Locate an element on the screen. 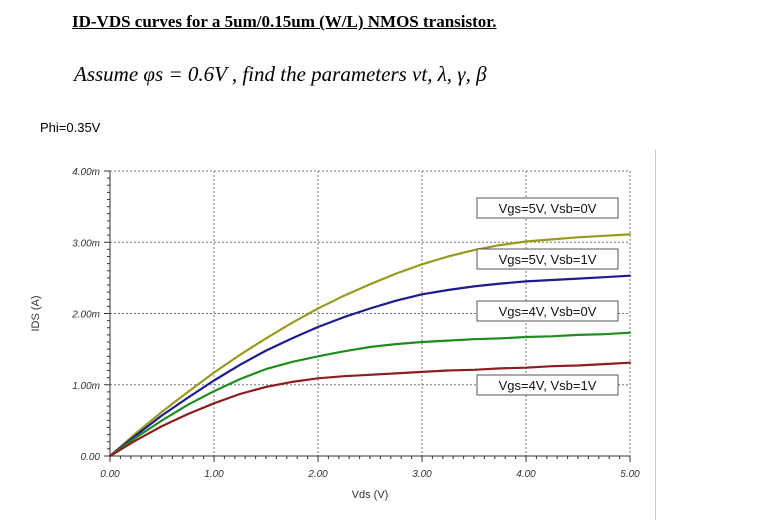 The image size is (768, 524). y-tick-label: 3.00m is located at coordinates (86, 243).